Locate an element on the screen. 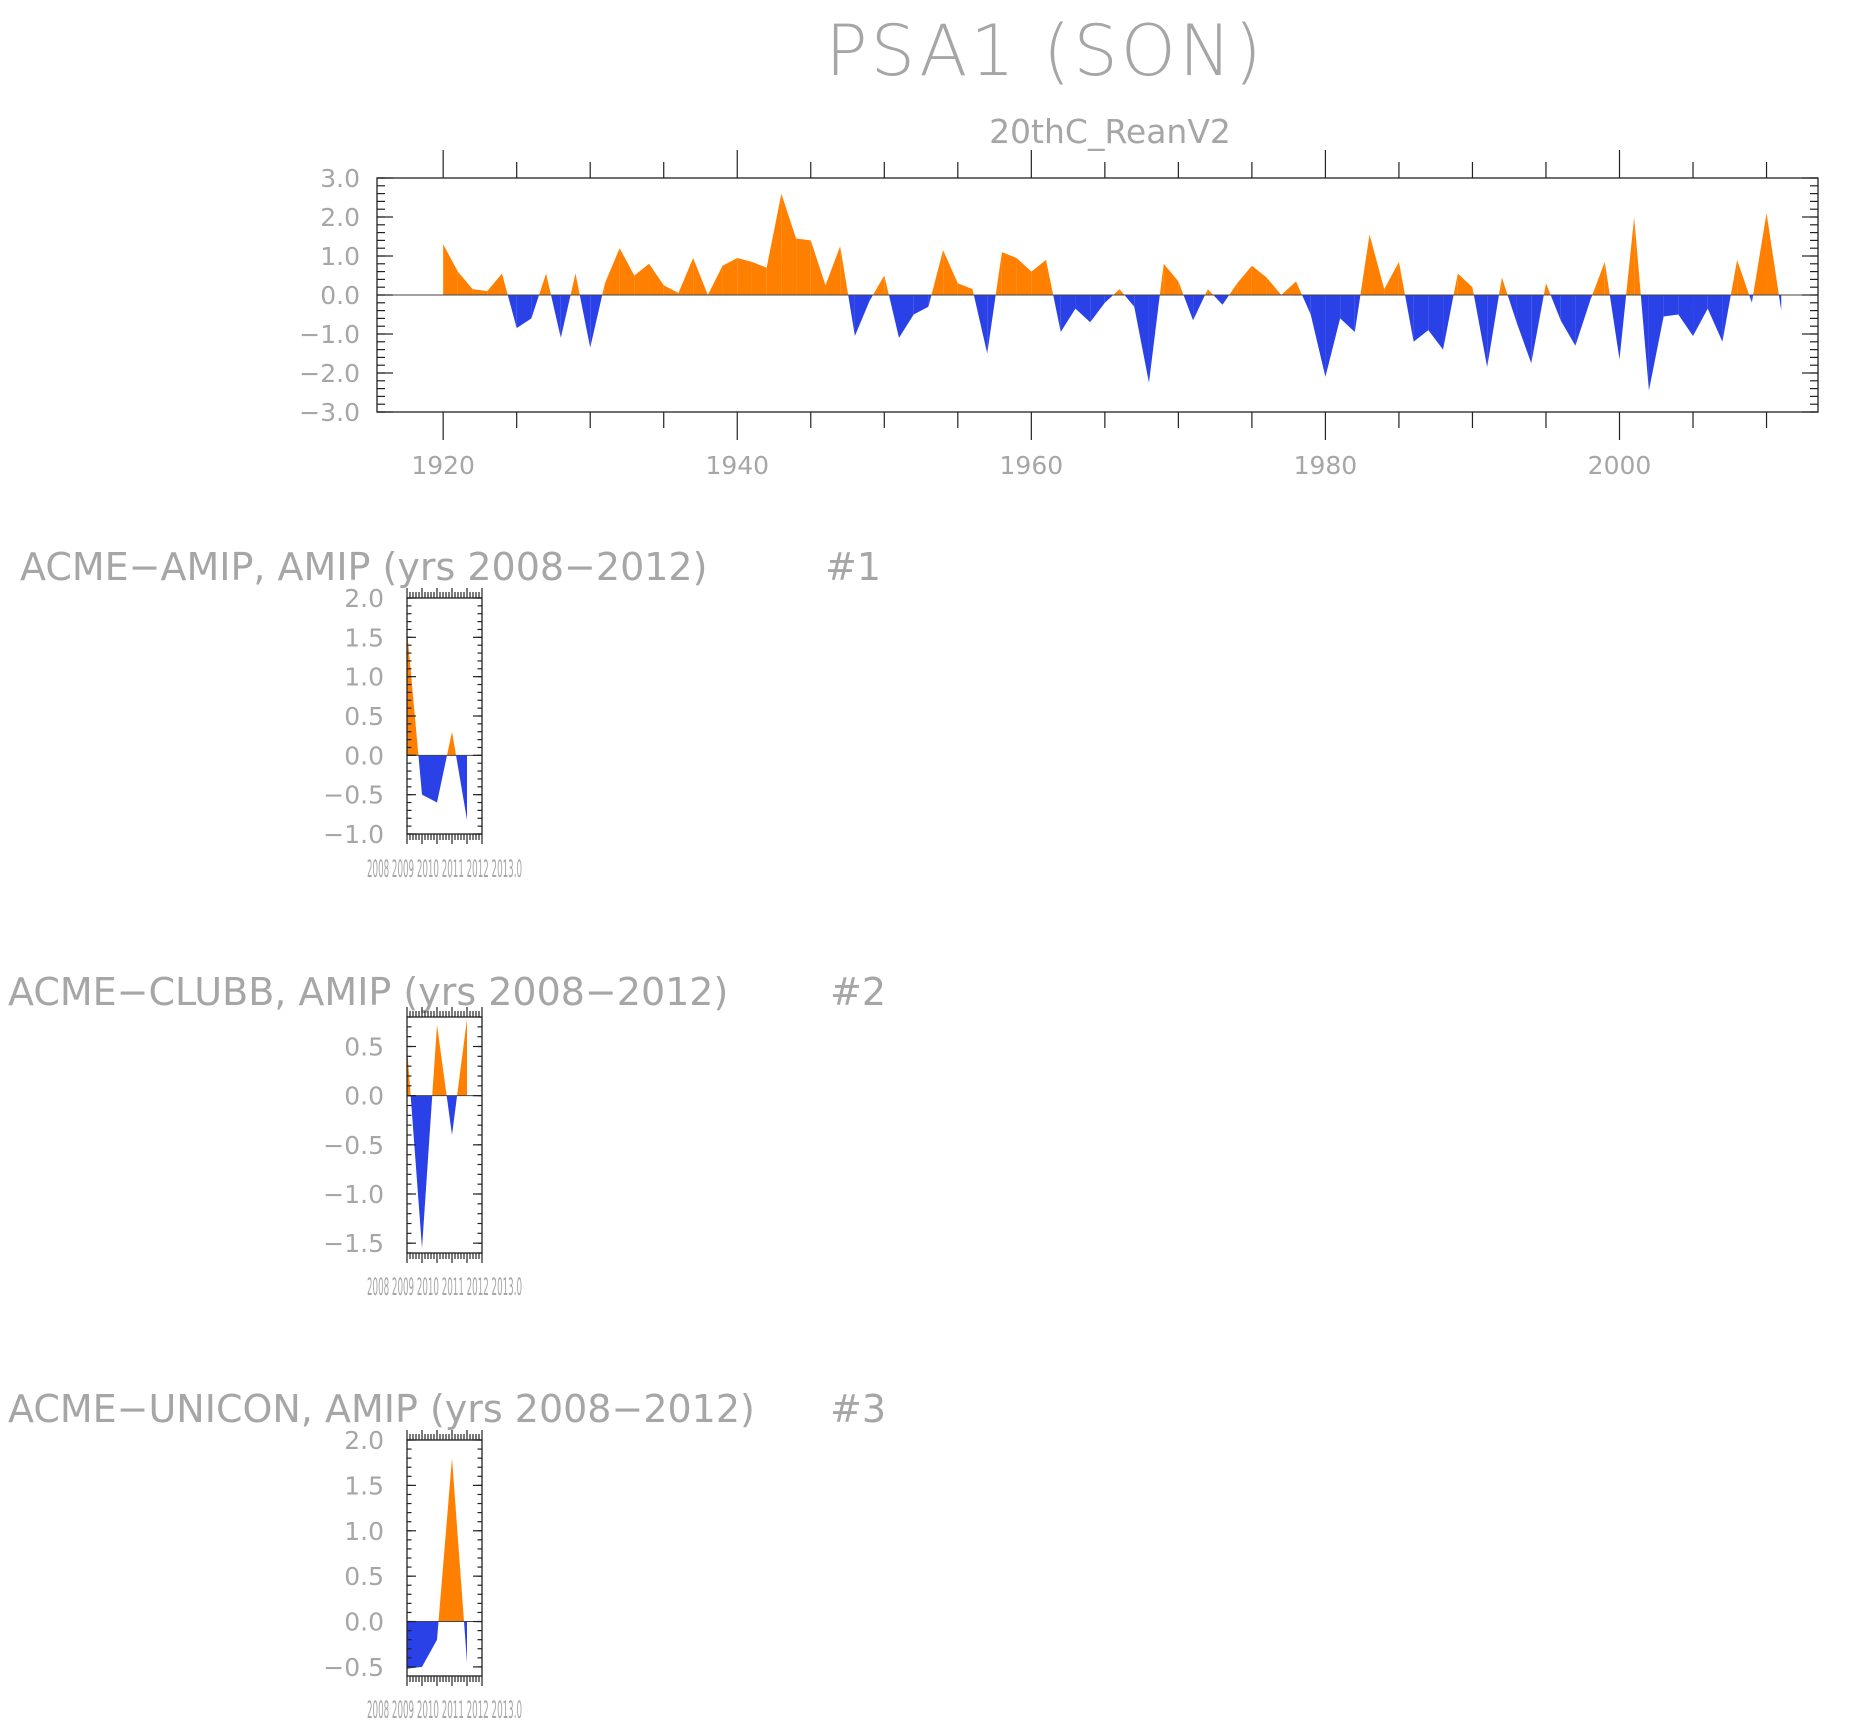 The image size is (1853, 1728). x-tick-label: 1960 is located at coordinates (1032, 465).